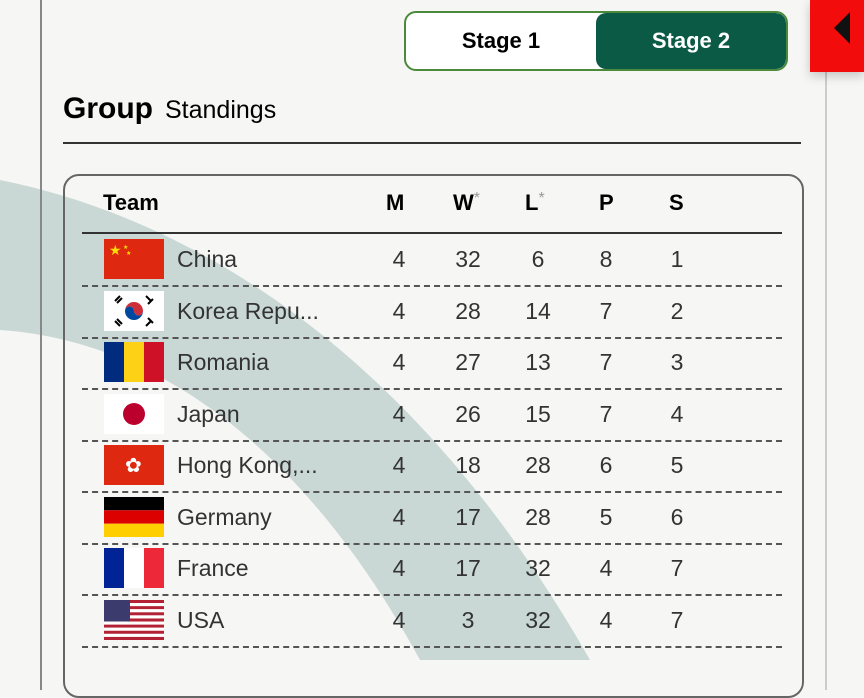 Image resolution: width=864 pixels, height=698 pixels. I want to click on germany-flag, so click(134, 516).